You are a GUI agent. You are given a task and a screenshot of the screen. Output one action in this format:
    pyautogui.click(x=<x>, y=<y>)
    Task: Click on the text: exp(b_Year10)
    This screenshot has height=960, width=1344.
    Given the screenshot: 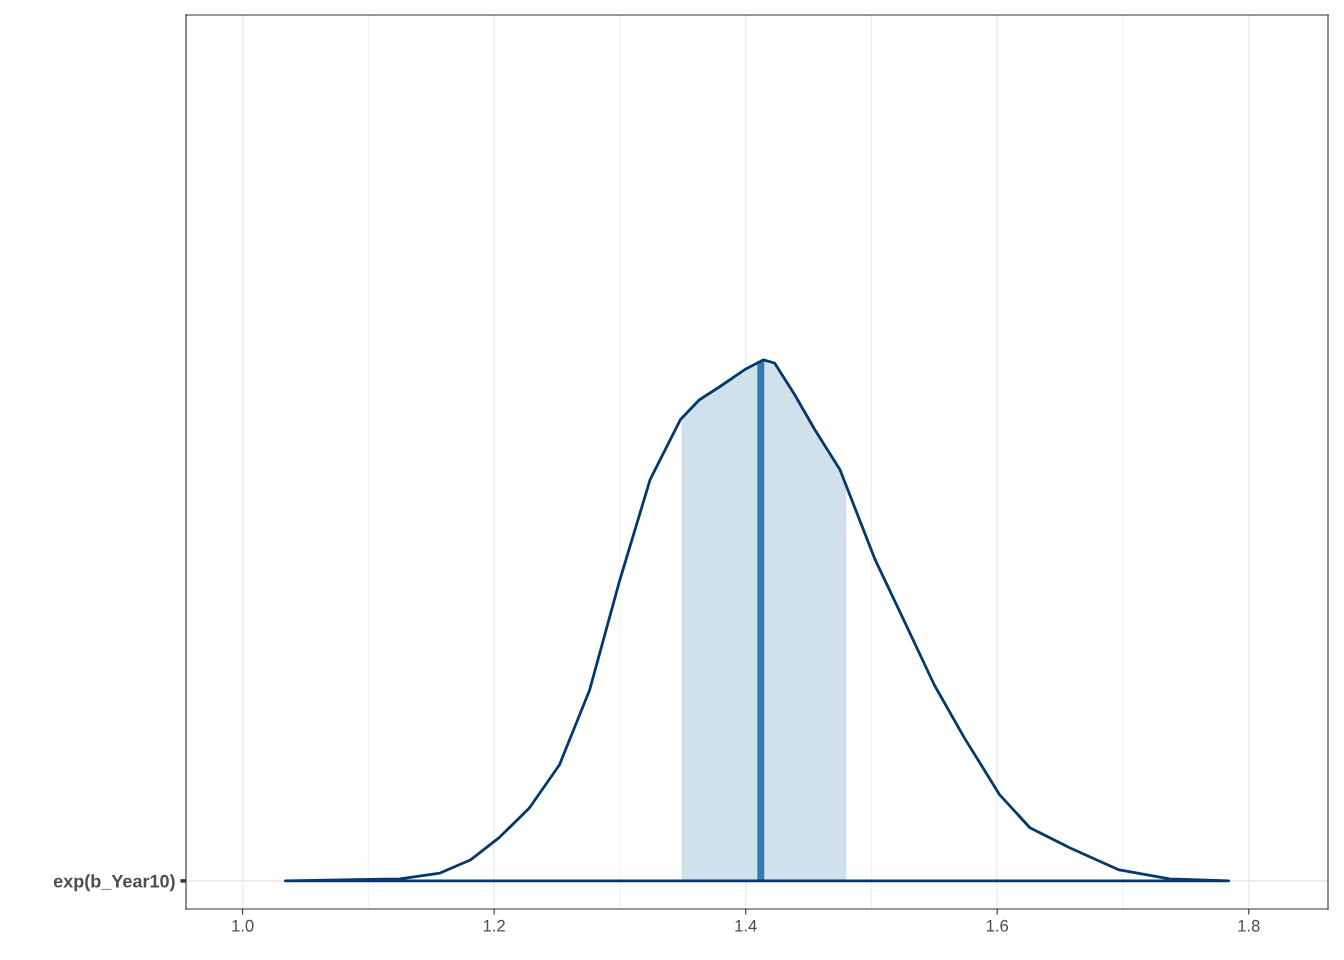 What is the action you would take?
    pyautogui.click(x=114, y=883)
    